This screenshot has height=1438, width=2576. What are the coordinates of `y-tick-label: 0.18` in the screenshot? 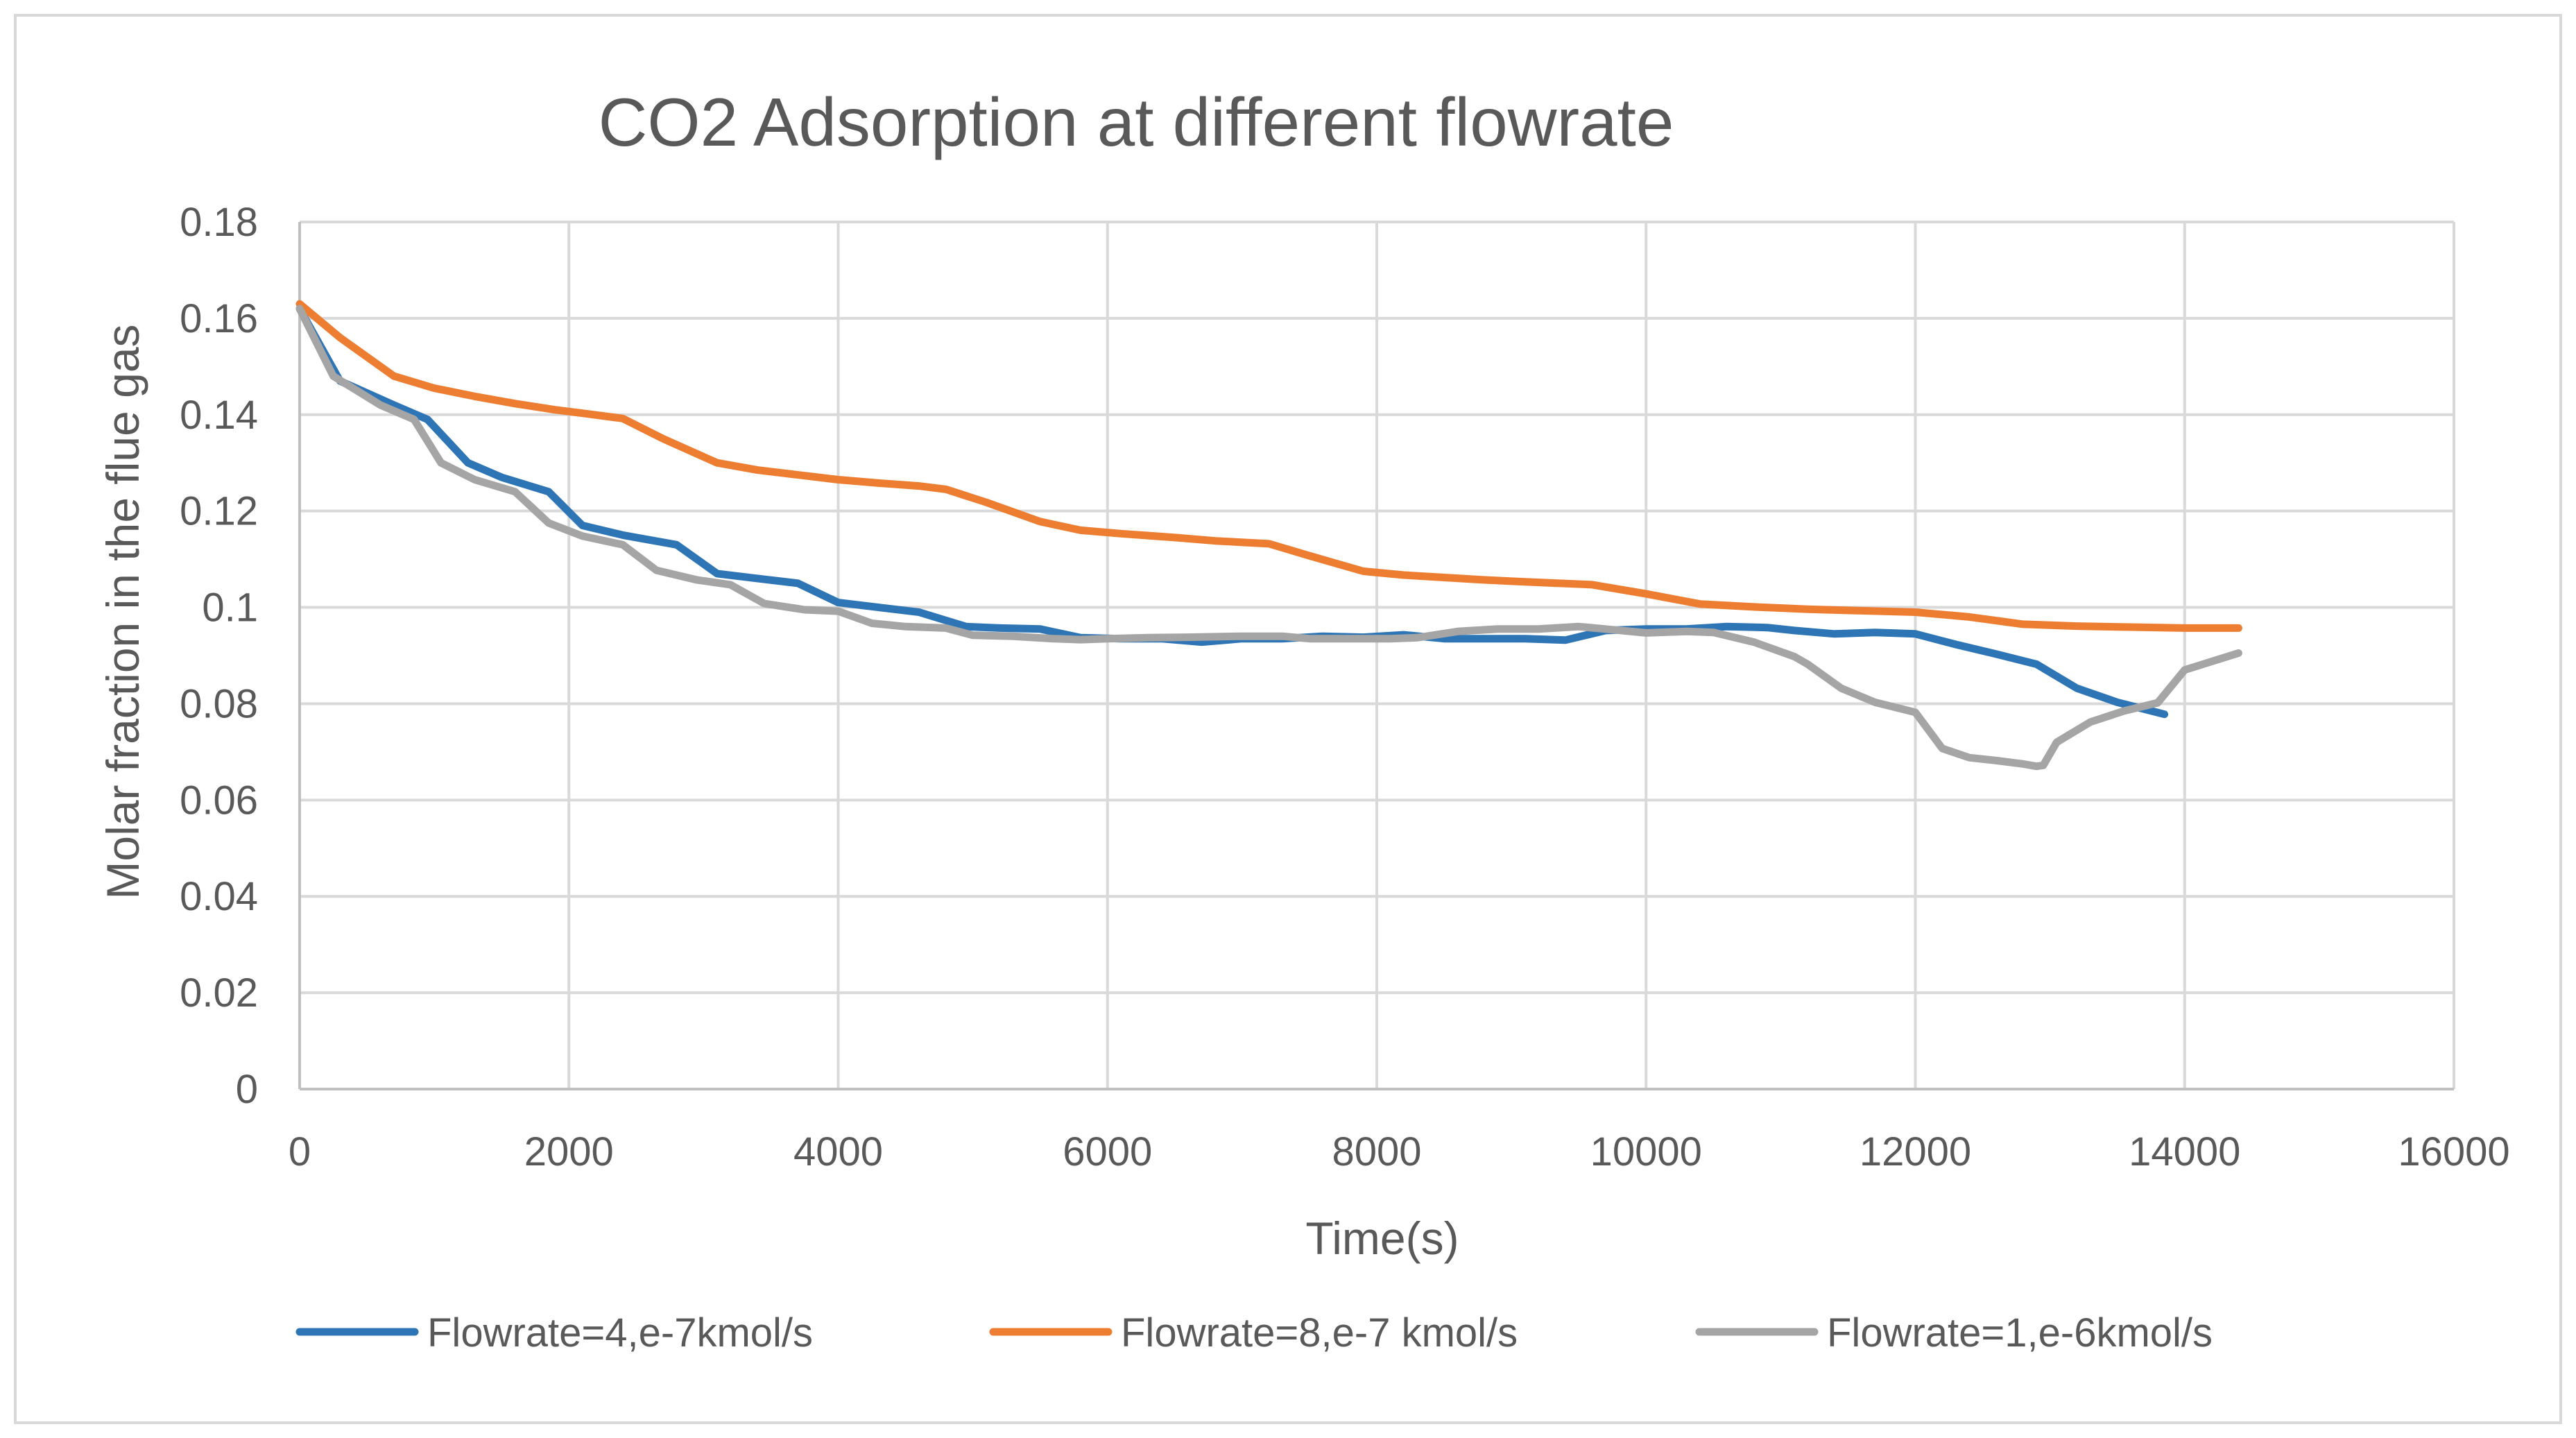 It's located at (219, 222).